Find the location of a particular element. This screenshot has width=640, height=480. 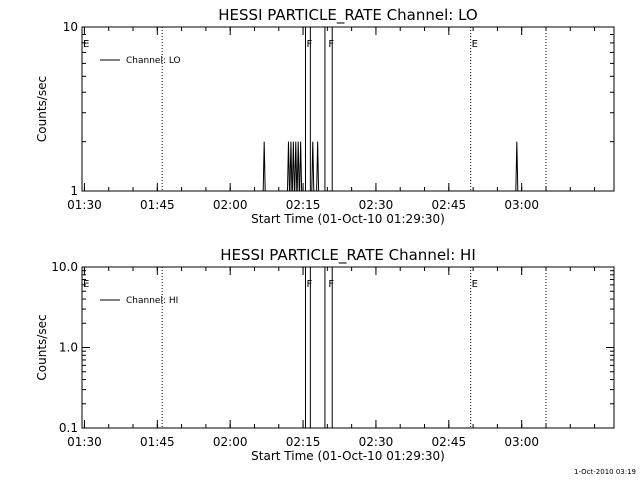

footer-timestamp: 1-Oct-2010 03:19 is located at coordinates (605, 472).